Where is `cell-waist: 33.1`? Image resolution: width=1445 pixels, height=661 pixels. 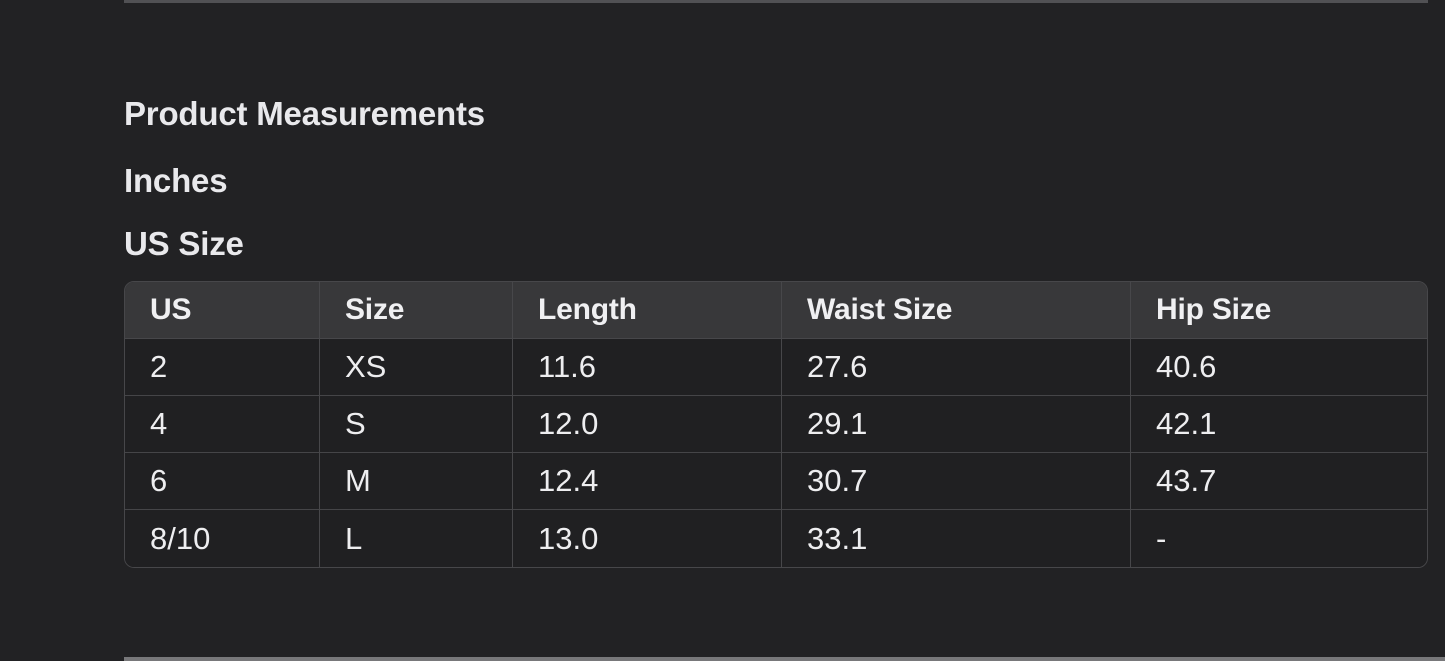
cell-waist: 33.1 is located at coordinates (956, 538).